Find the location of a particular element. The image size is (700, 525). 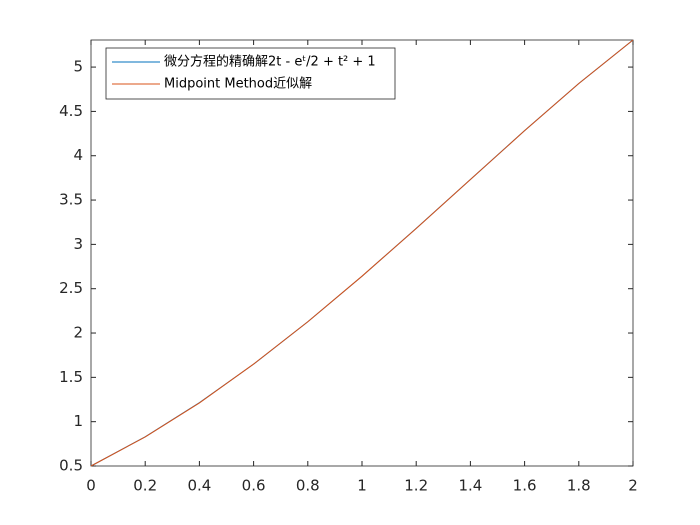

y-tick-label: 4 is located at coordinates (78, 155).